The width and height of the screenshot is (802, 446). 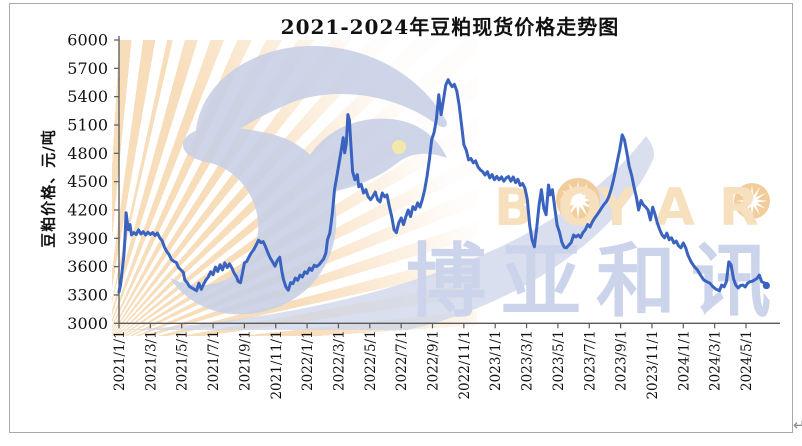 I want to click on y-tick-label: 5400, so click(x=87, y=96).